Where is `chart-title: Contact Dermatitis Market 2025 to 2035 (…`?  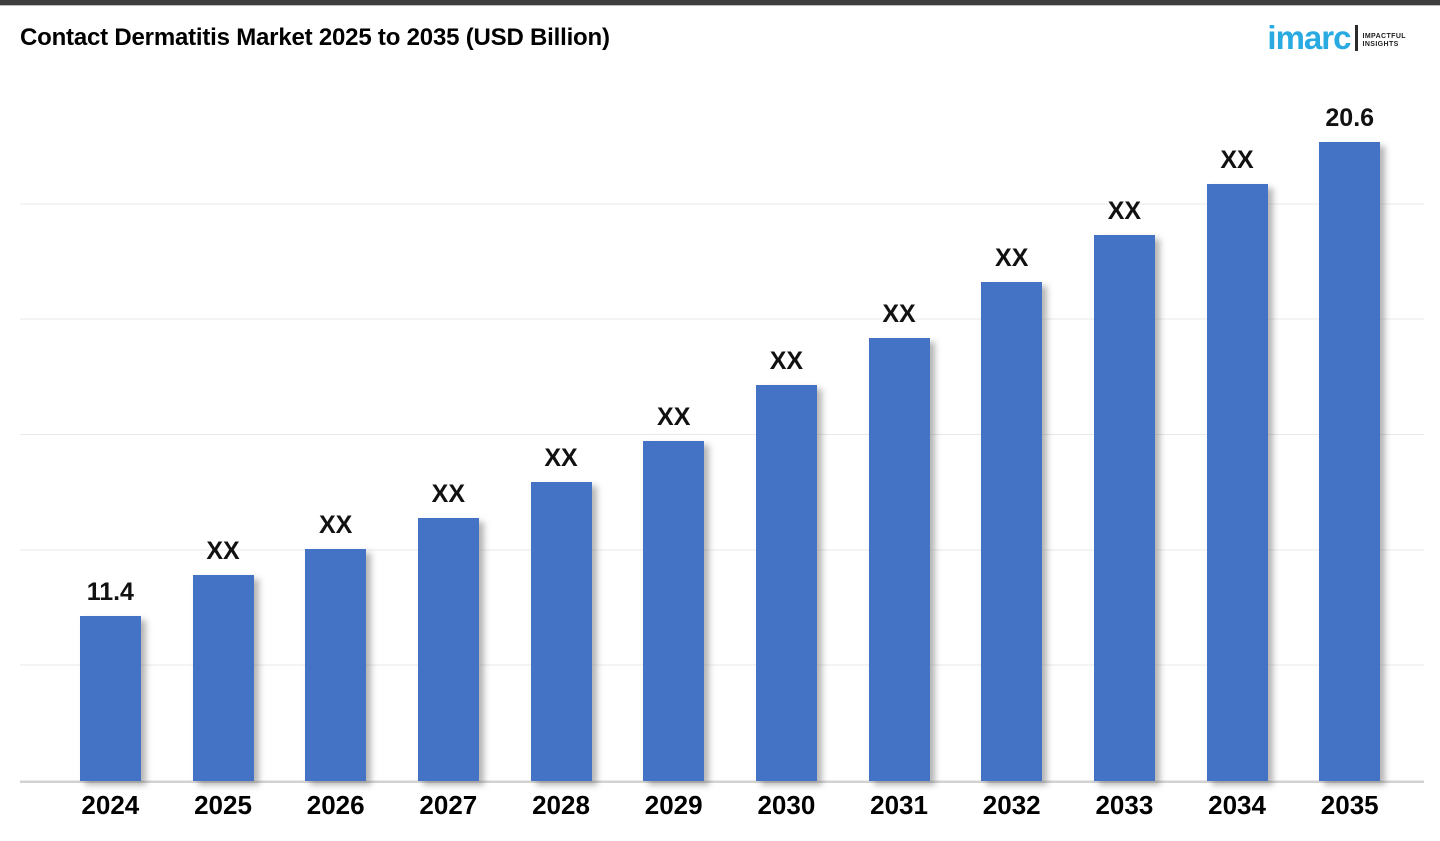 chart-title: Contact Dermatitis Market 2025 to 2035 (… is located at coordinates (315, 37).